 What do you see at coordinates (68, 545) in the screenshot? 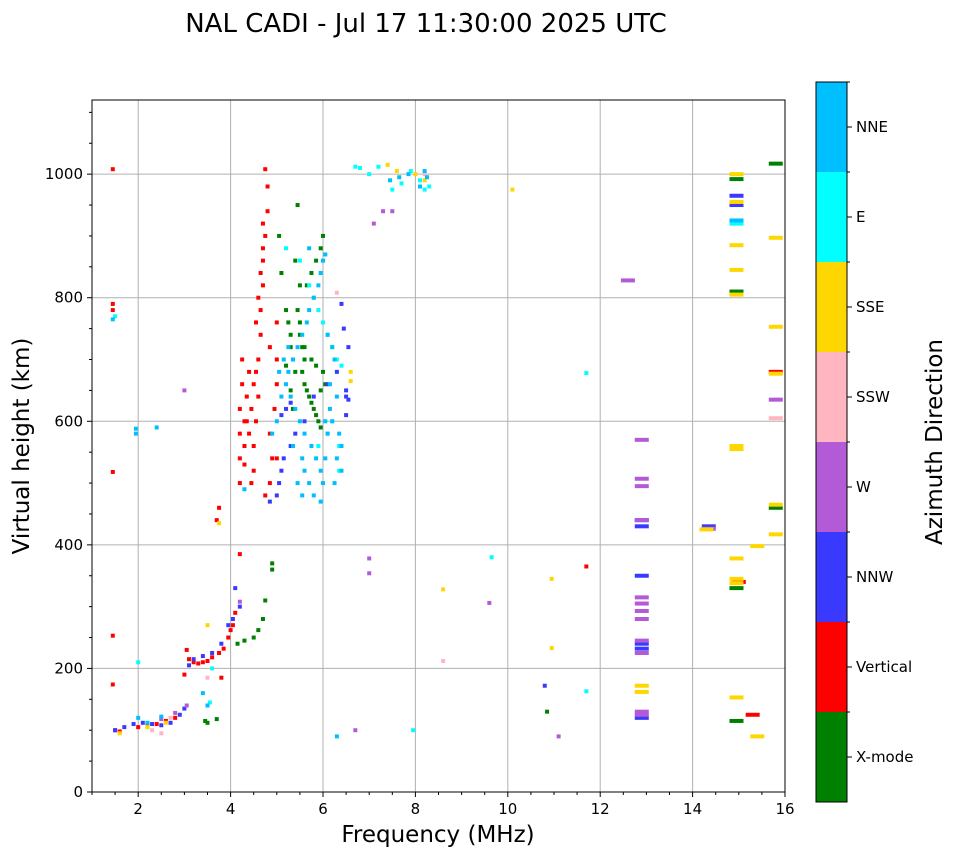
I see `y-tick-label: 400` at bounding box center [68, 545].